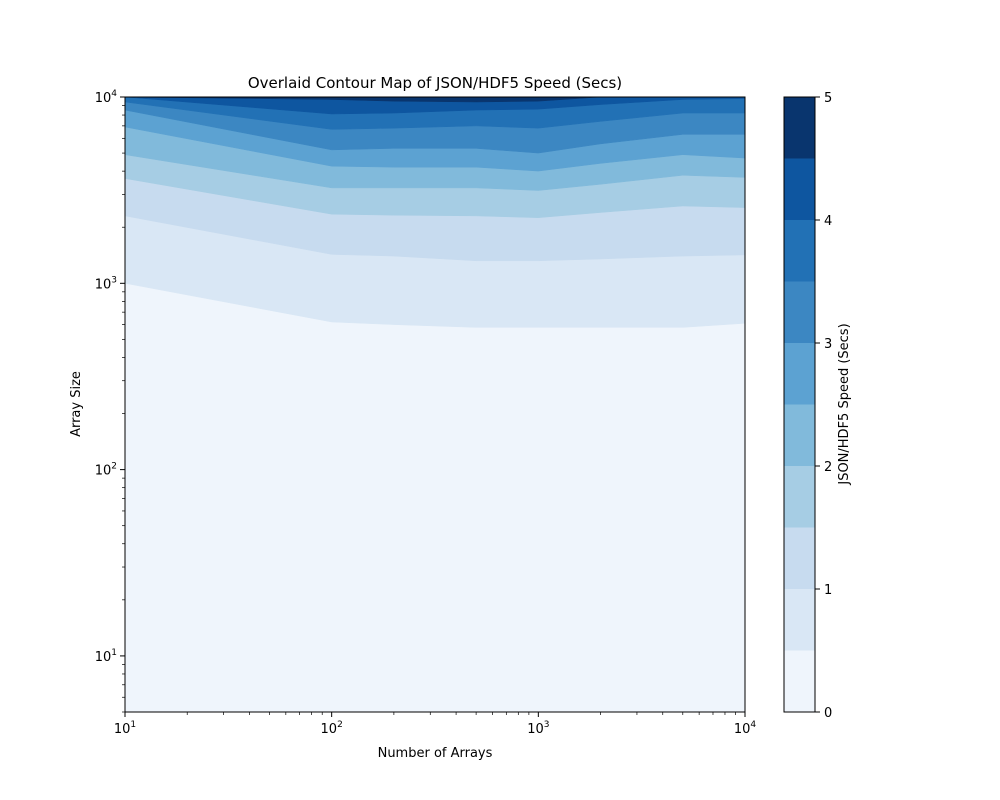 The height and width of the screenshot is (800, 1000). Describe the element at coordinates (538, 728) in the screenshot. I see `x-tick-label: 10³` at that location.